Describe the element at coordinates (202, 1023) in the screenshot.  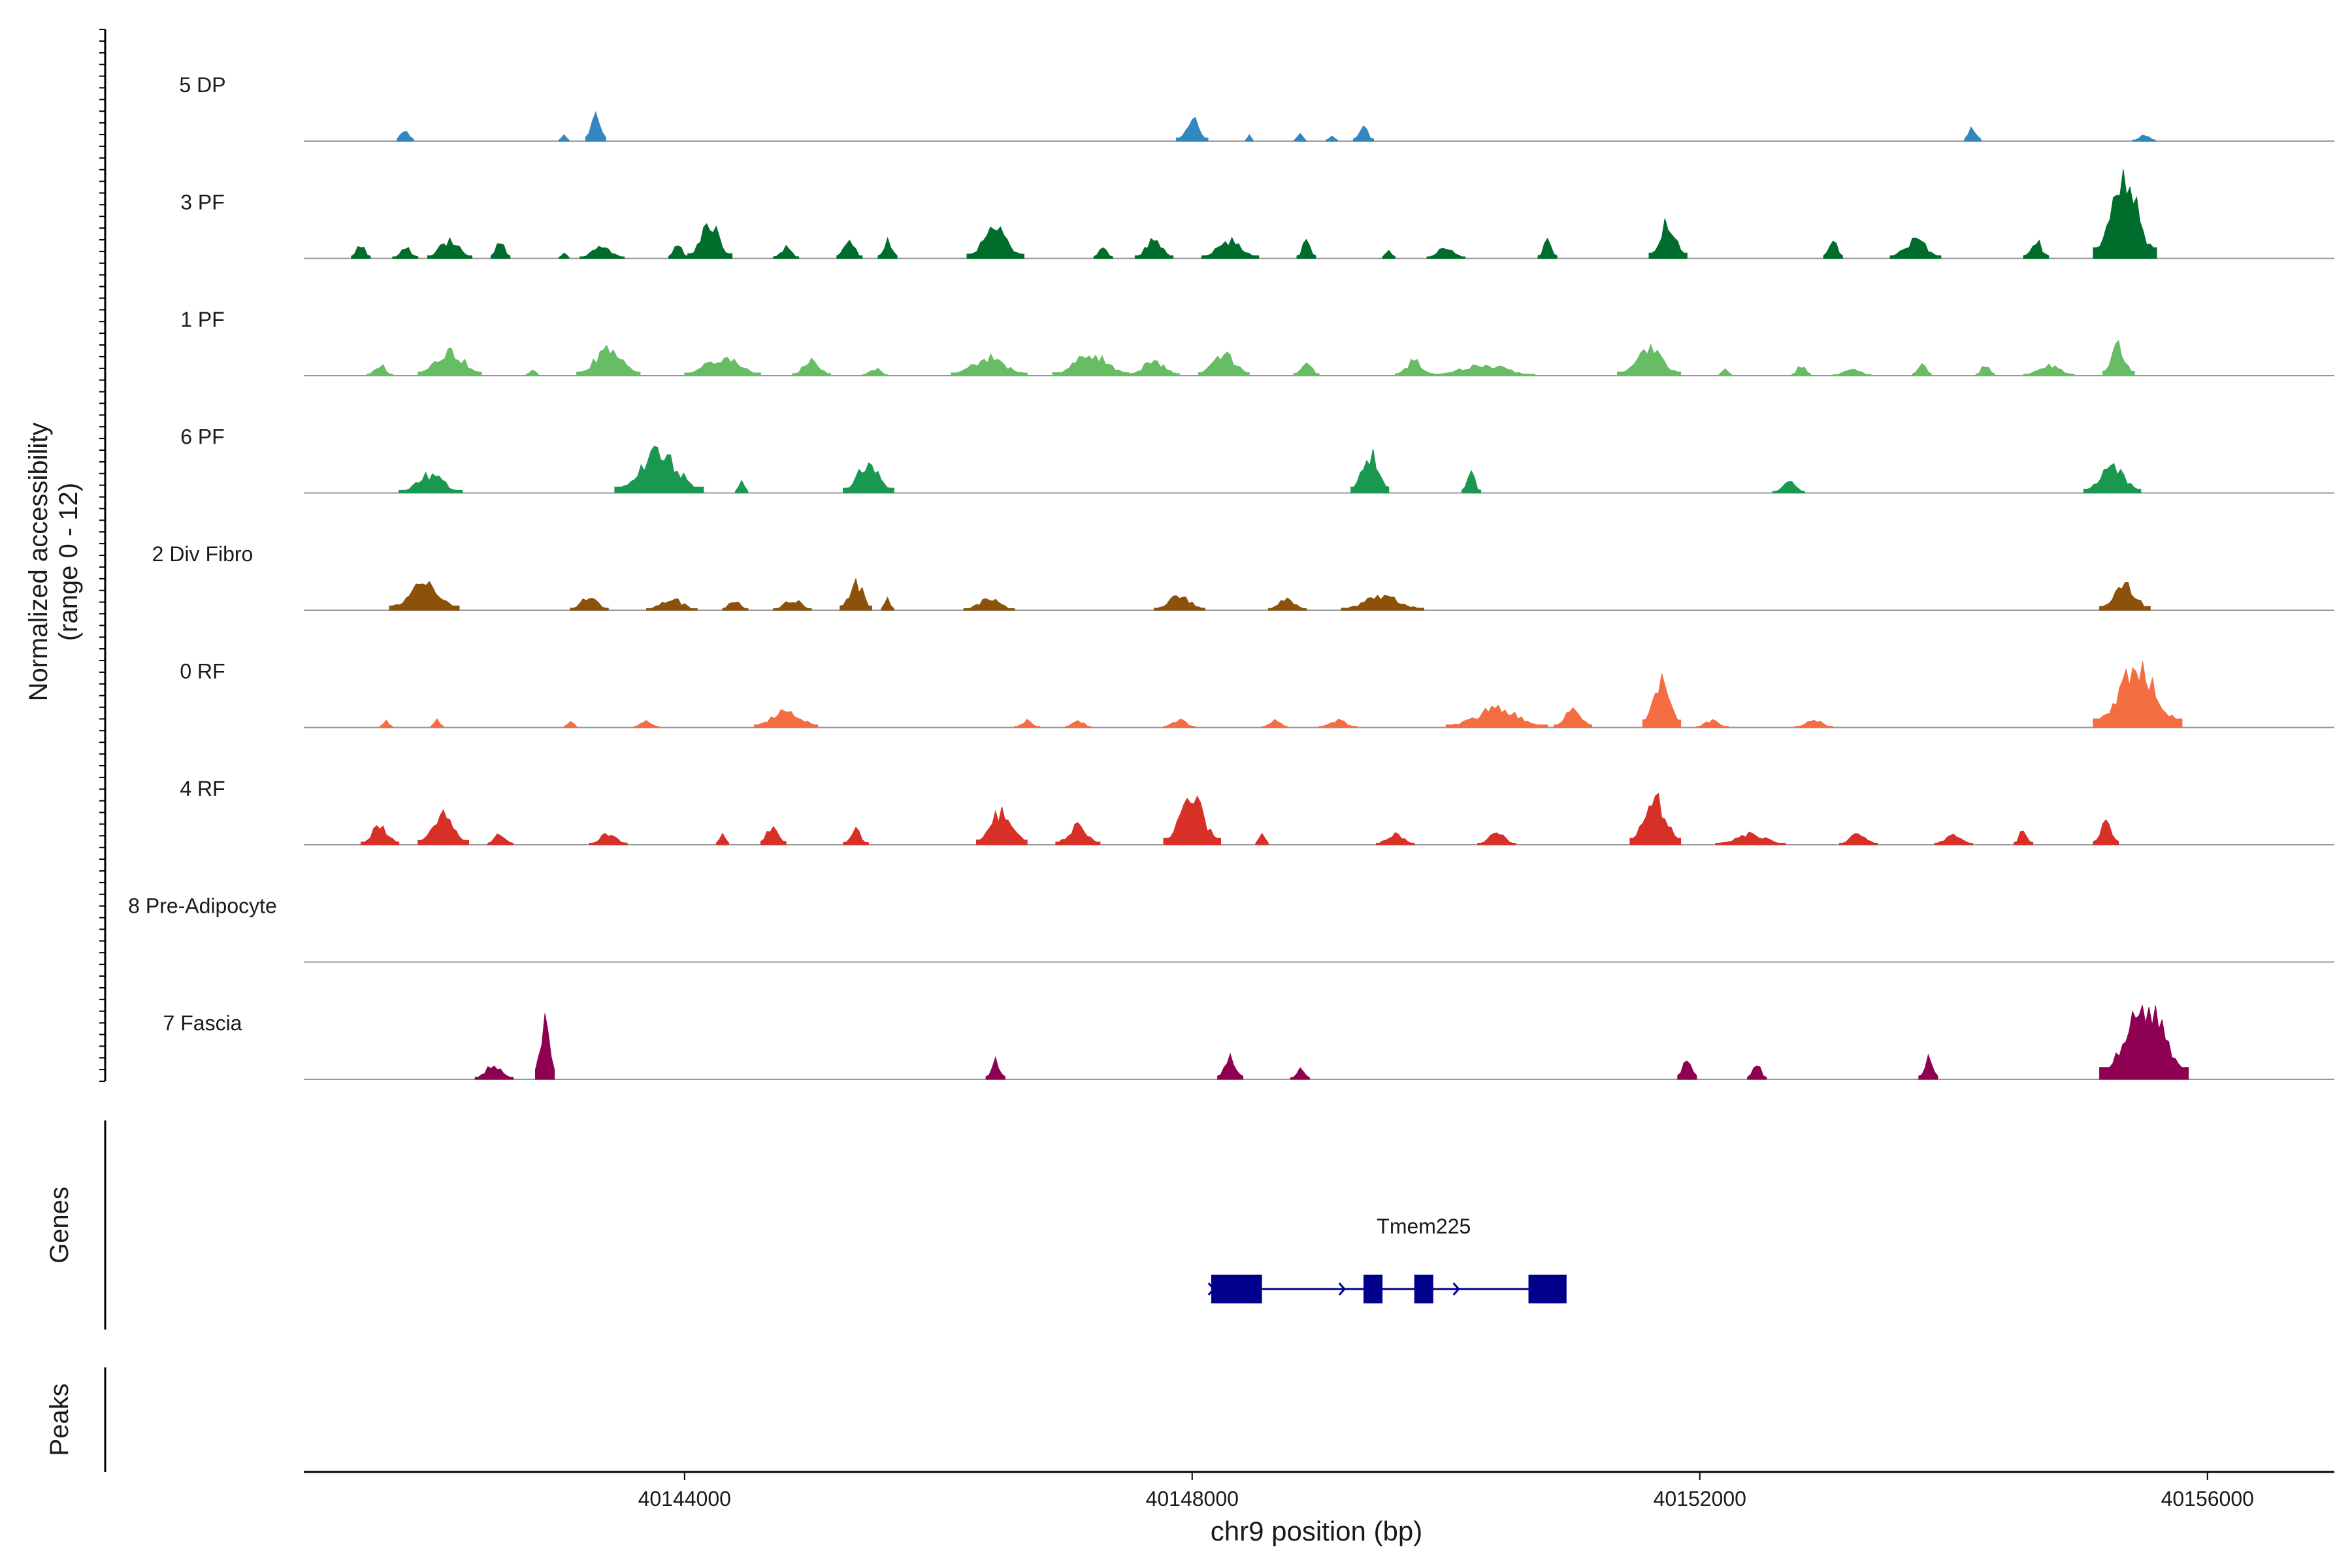
I see `track-label: 7 Fascia` at that location.